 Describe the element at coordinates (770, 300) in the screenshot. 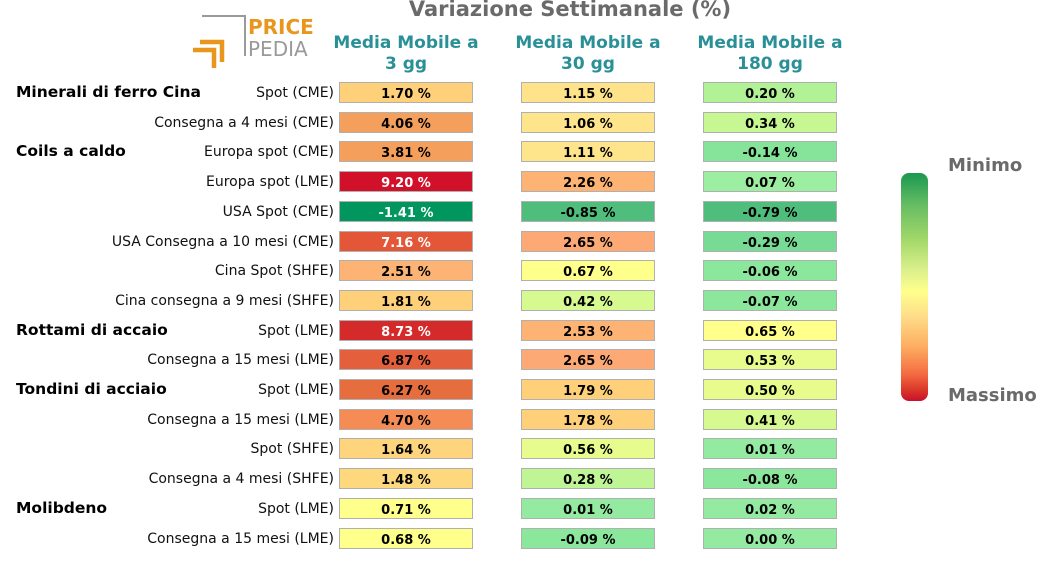

I see `heatmap-cell: -0.07 %` at that location.